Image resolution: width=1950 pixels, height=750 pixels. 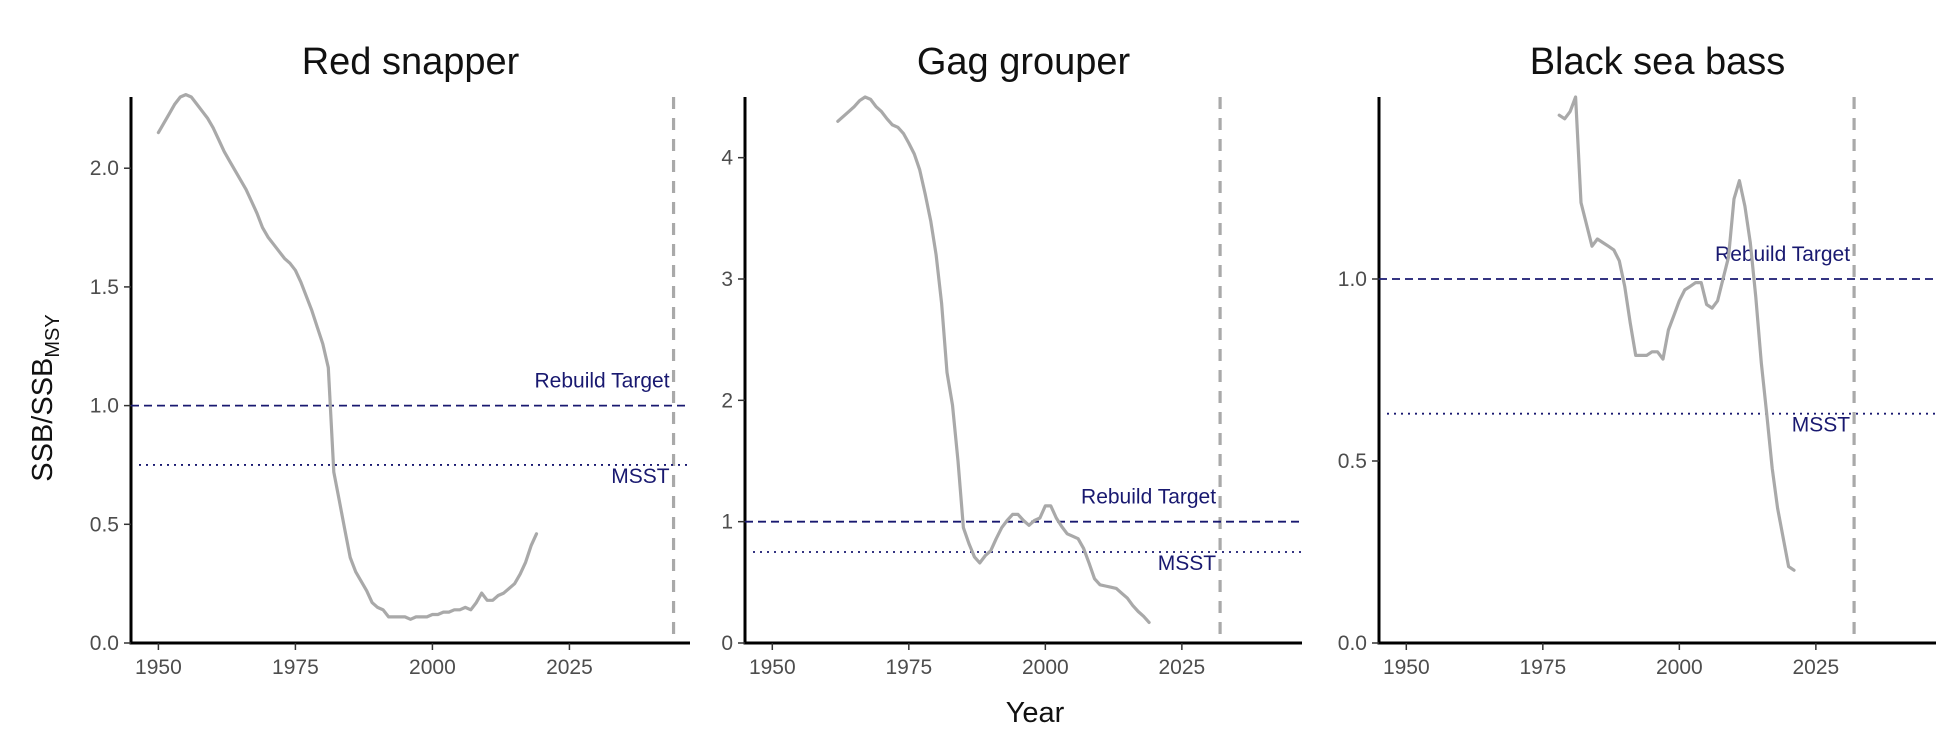 I want to click on y-tick-label: 4, so click(x=727, y=158).